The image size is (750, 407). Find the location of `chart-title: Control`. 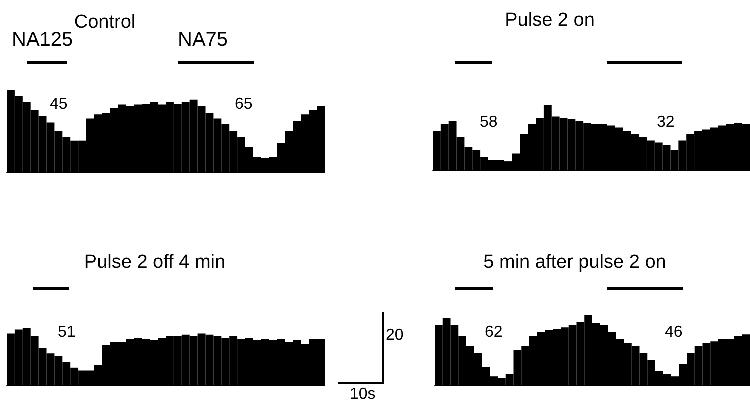

chart-title: Control is located at coordinates (105, 22).